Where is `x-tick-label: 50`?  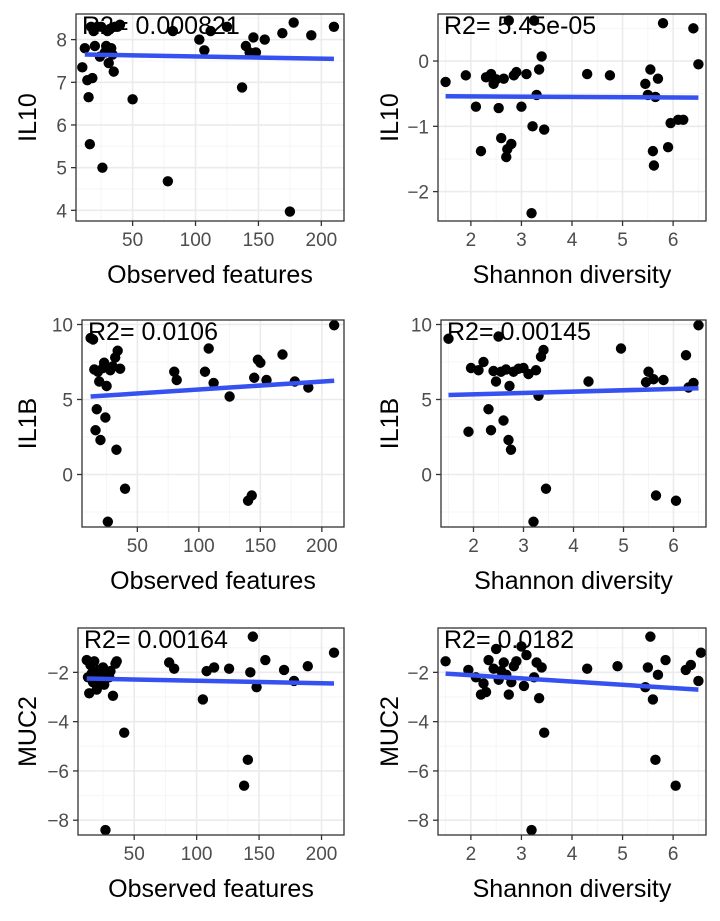
x-tick-label: 50 is located at coordinates (132, 240).